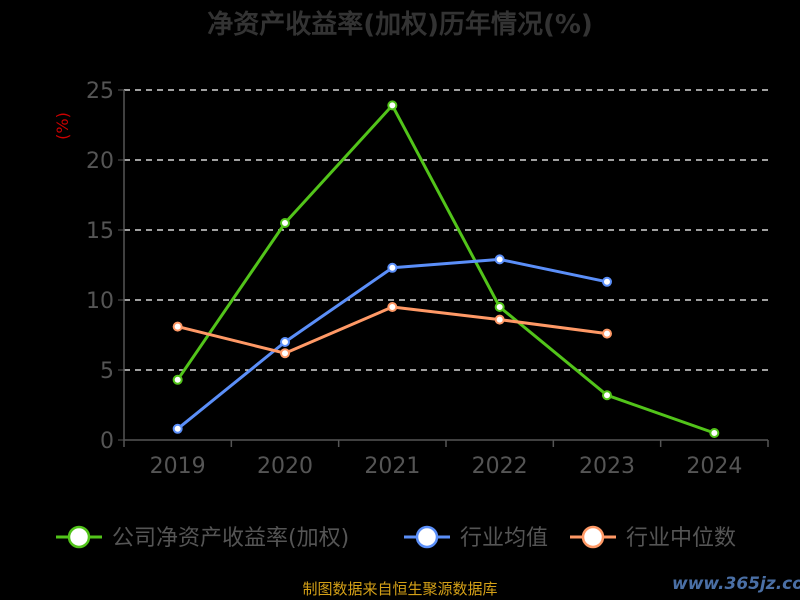 The height and width of the screenshot is (600, 800). Describe the element at coordinates (285, 466) in the screenshot. I see `x-tick-label: 2020` at that location.